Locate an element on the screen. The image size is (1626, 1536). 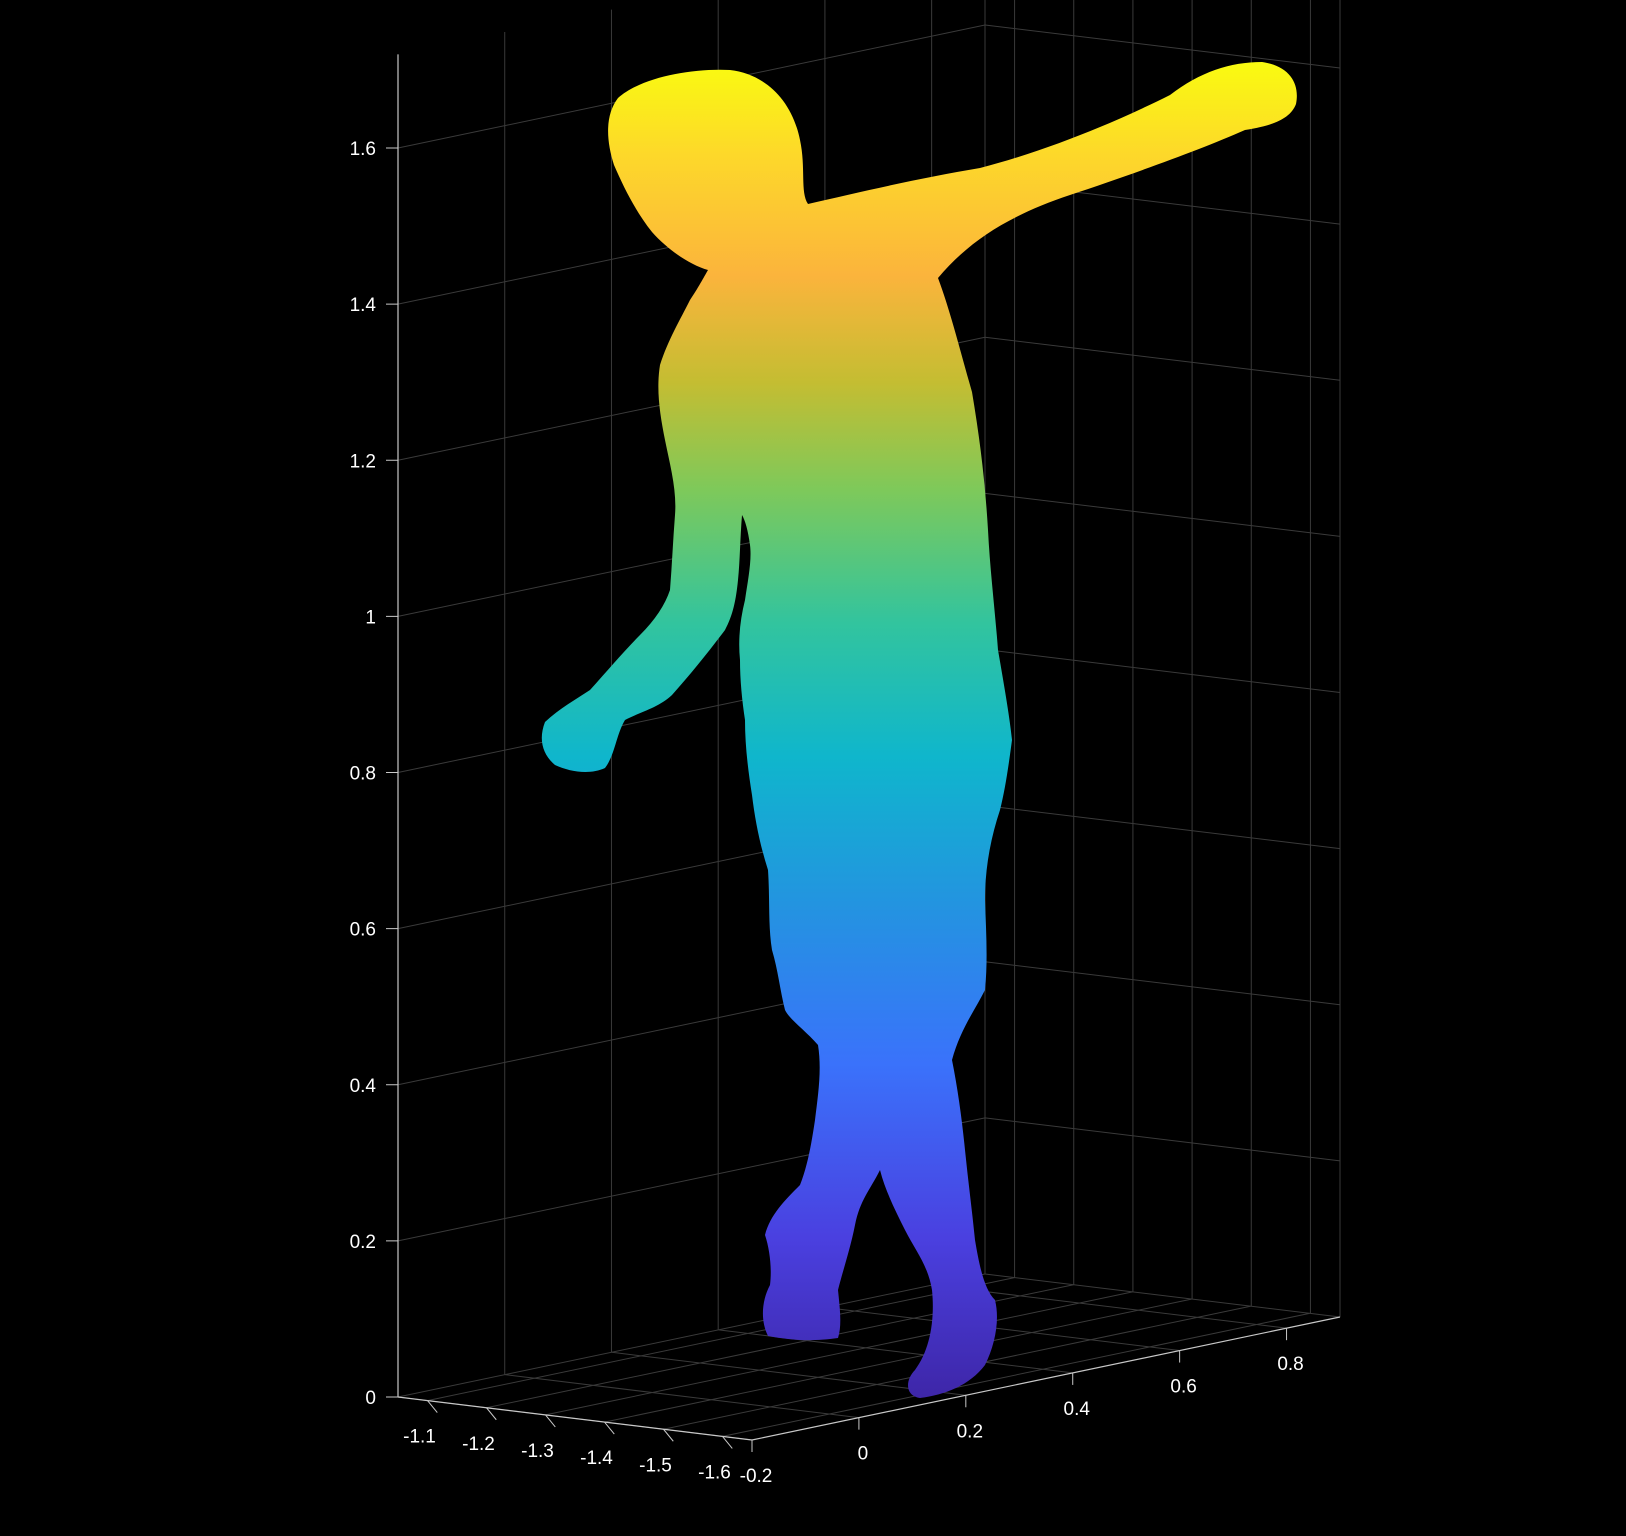
z-tick-label: 0.4 is located at coordinates (363, 1086).